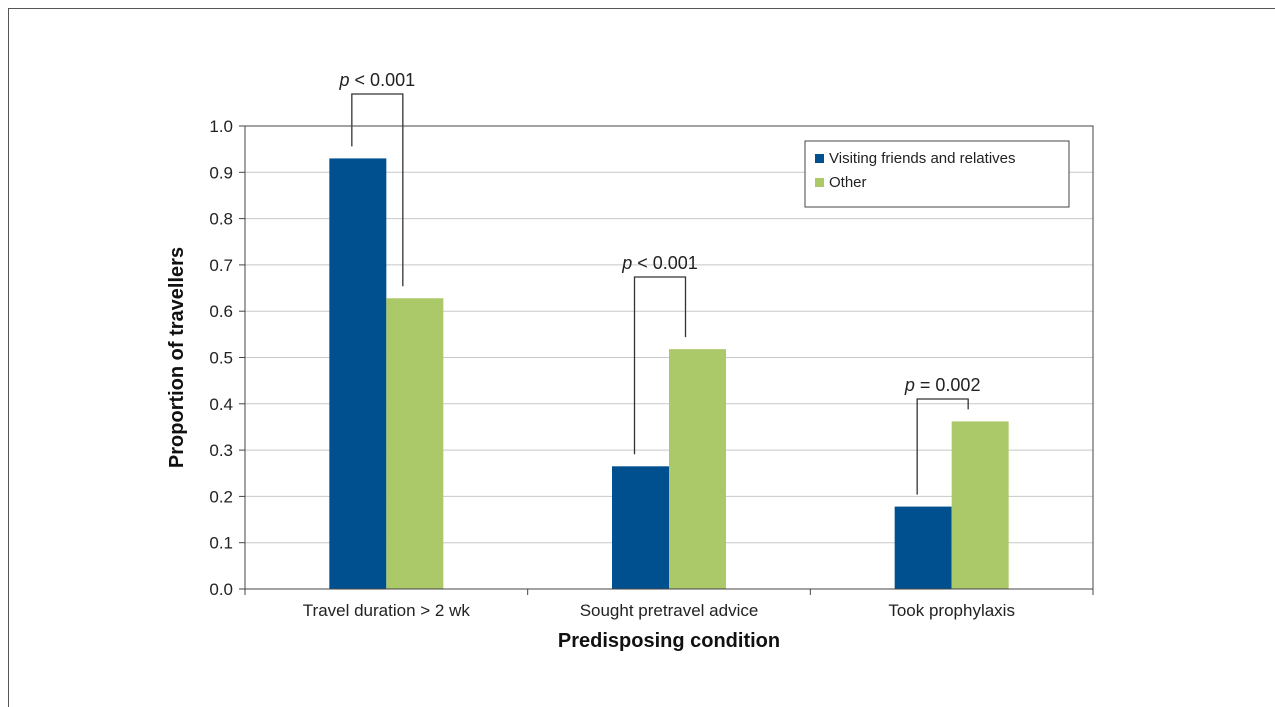  Describe the element at coordinates (177, 357) in the screenshot. I see `y-axis-title: Proportion of travellers` at that location.